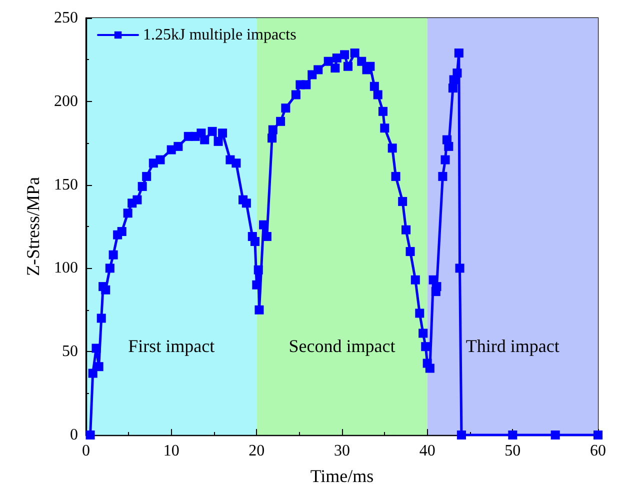  What do you see at coordinates (219, 35) in the screenshot?
I see `legend-label: 1.25kJ multiple impacts` at bounding box center [219, 35].